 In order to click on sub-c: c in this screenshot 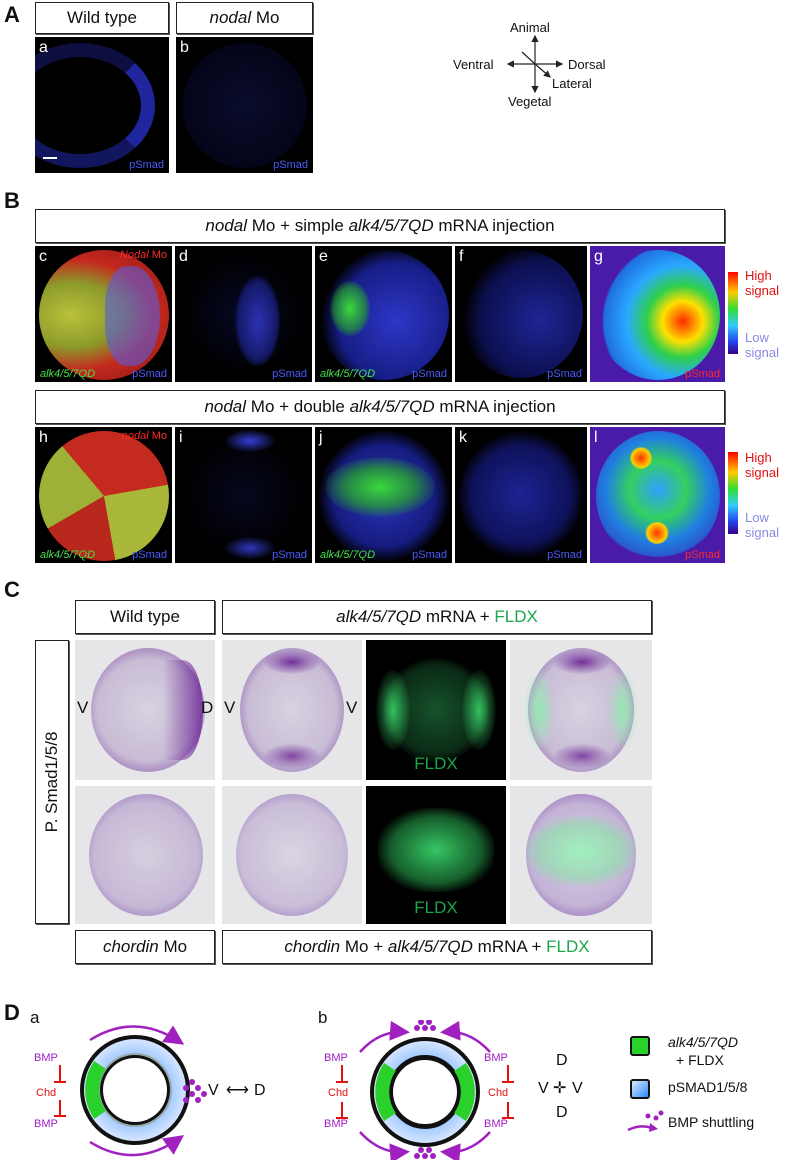, I will do `click(43, 256)`.